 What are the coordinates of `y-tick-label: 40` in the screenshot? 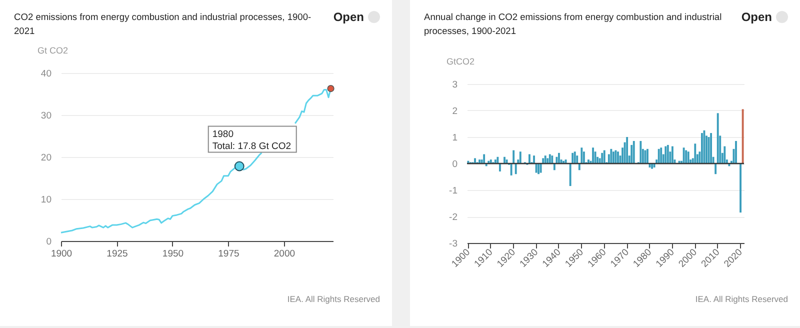 It's located at (46, 74).